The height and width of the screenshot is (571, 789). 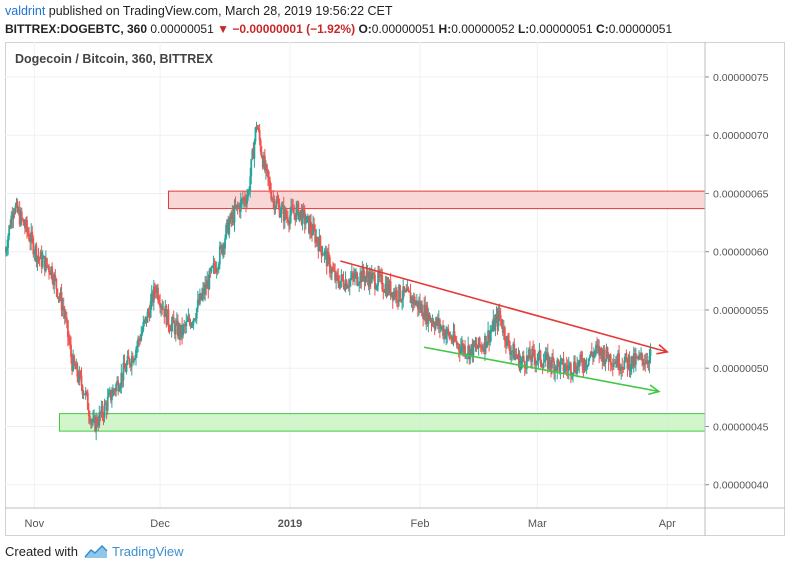 What do you see at coordinates (25, 11) in the screenshot?
I see `author-link: valdrint` at bounding box center [25, 11].